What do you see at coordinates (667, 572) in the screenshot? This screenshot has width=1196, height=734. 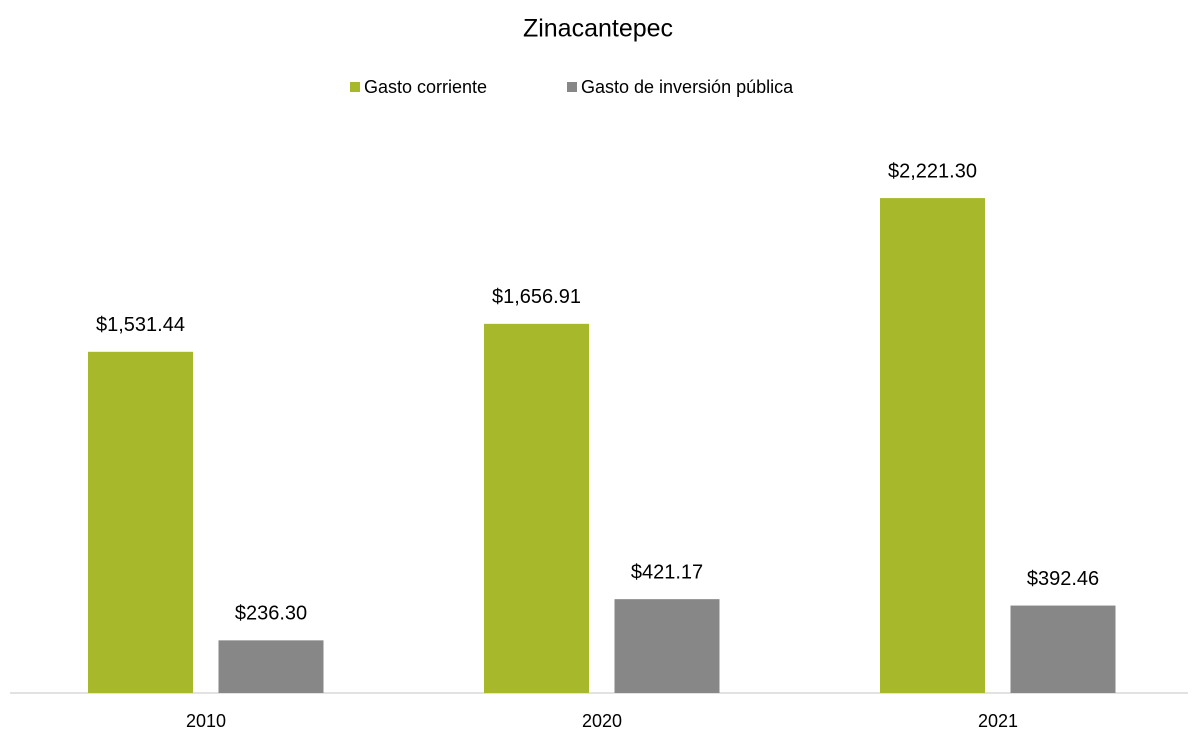 I see `data-label: $421.17` at bounding box center [667, 572].